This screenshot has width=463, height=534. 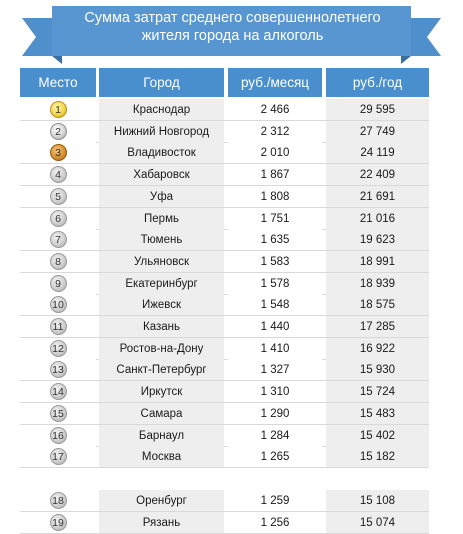 I want to click on year-value-cell: 15 074, so click(x=377, y=522).